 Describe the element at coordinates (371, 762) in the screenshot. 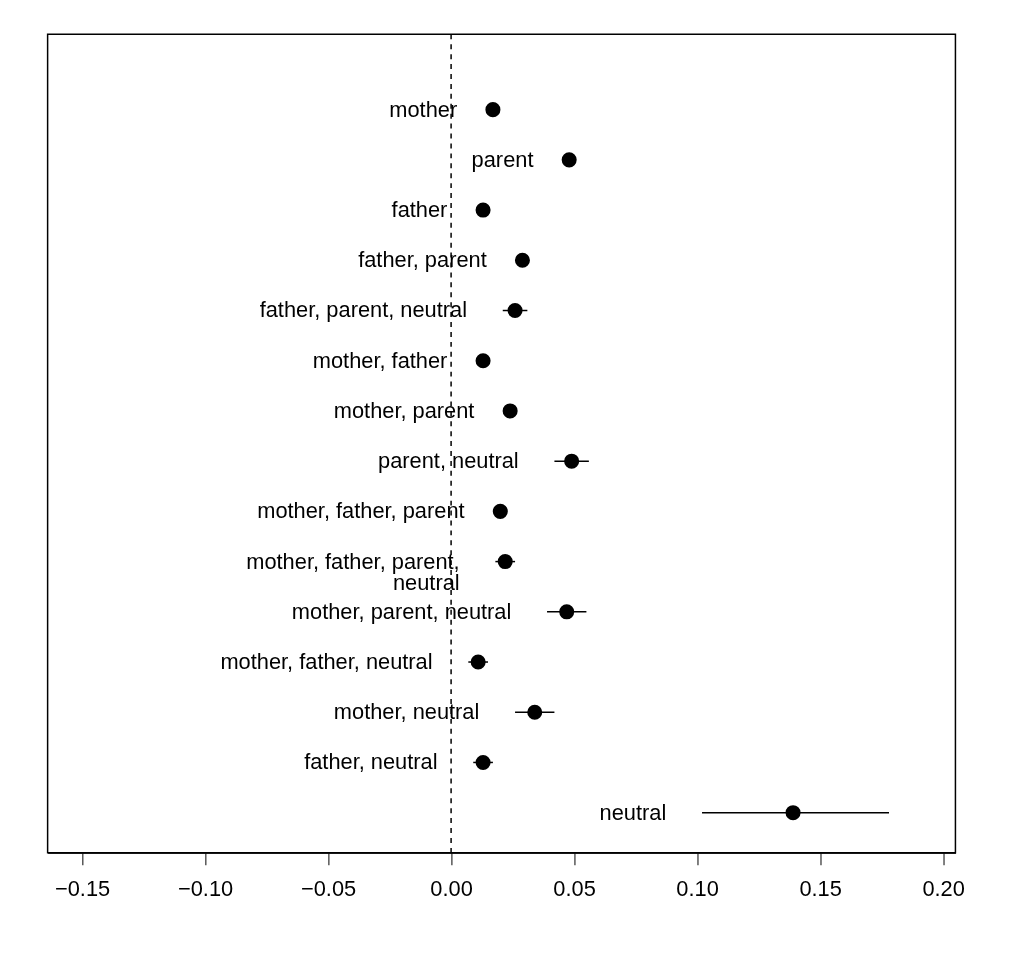

I see `y-tick-label: father, neutral` at that location.